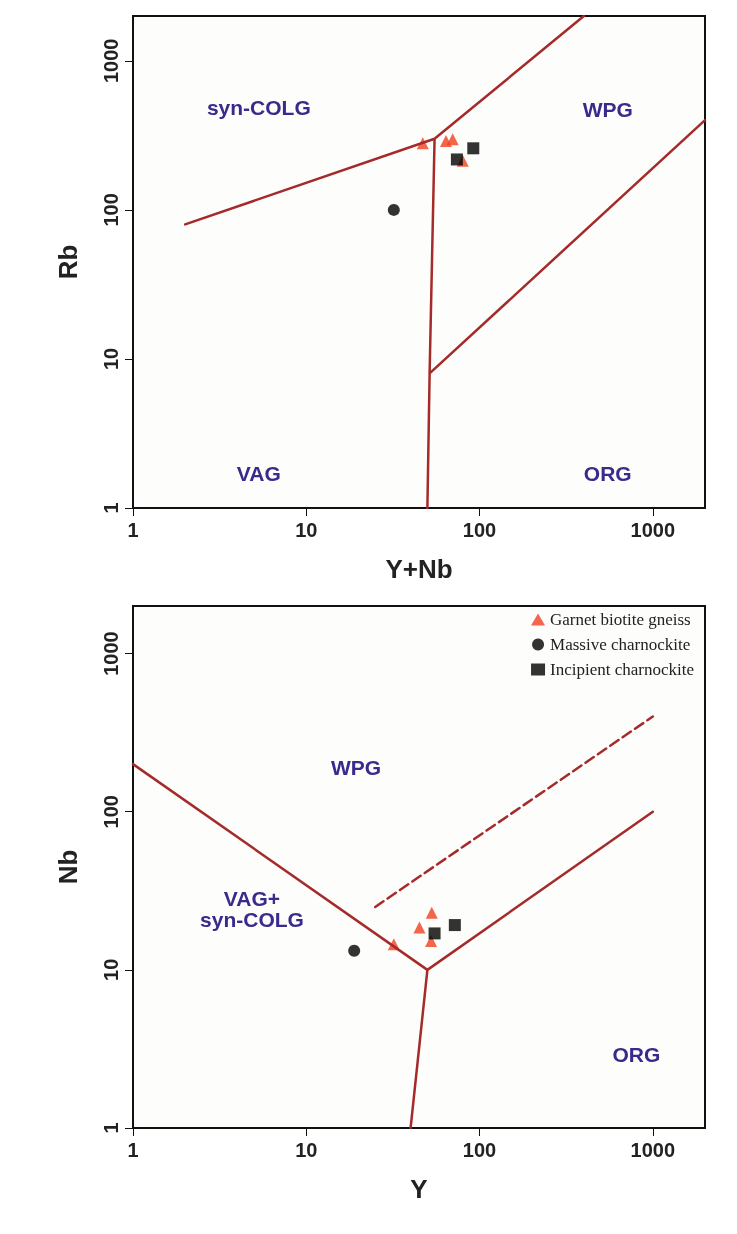 The image size is (737, 1234). I want to click on annotation: syn-COLG, so click(258, 107).